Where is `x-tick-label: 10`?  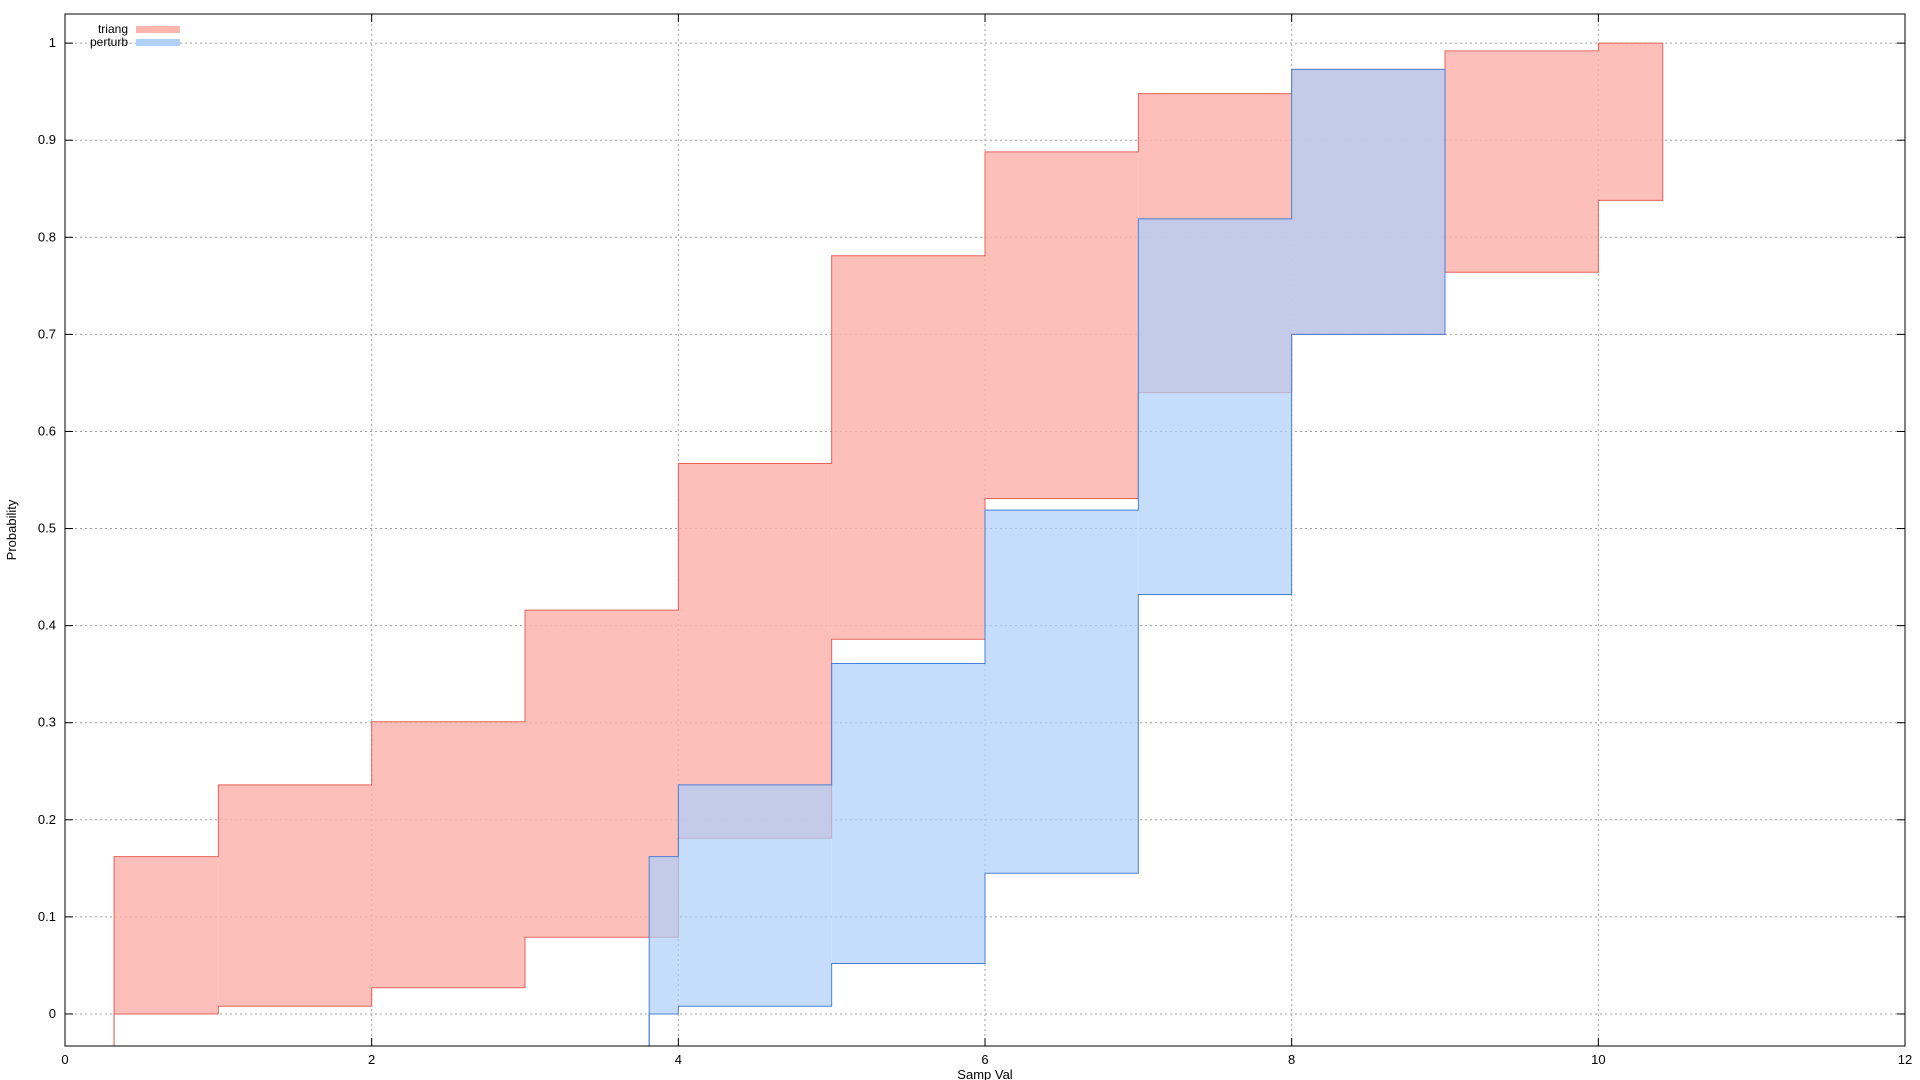 x-tick-label: 10 is located at coordinates (1598, 1059).